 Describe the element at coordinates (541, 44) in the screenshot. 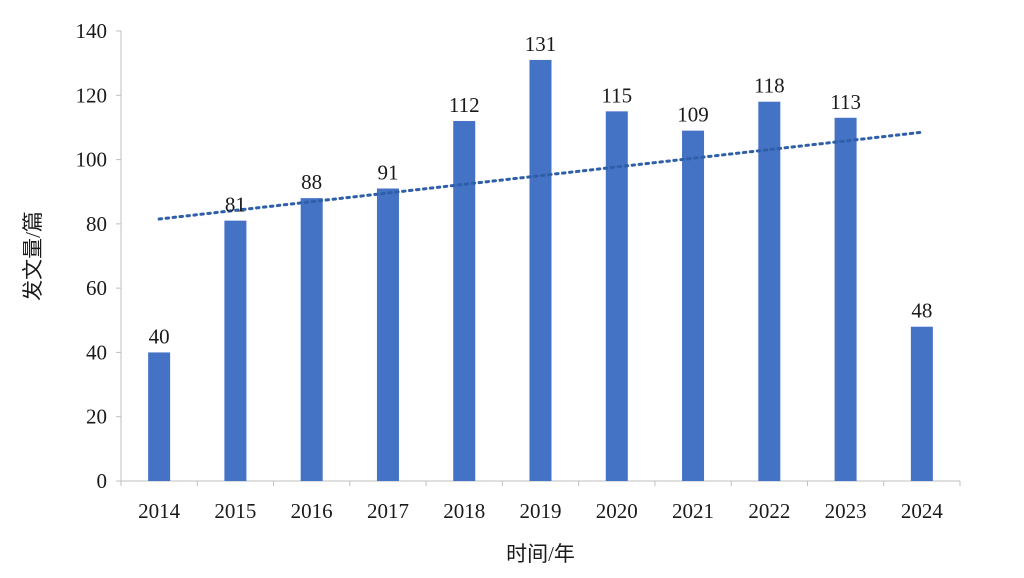

I see `data-label-2019: 131` at that location.